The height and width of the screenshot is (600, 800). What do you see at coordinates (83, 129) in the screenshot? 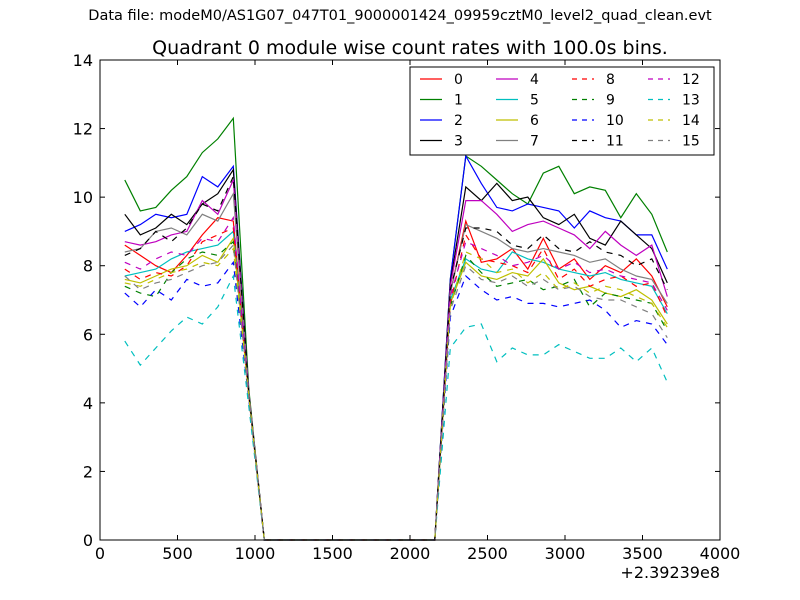
I see `y-tick-label: 12` at bounding box center [83, 129].